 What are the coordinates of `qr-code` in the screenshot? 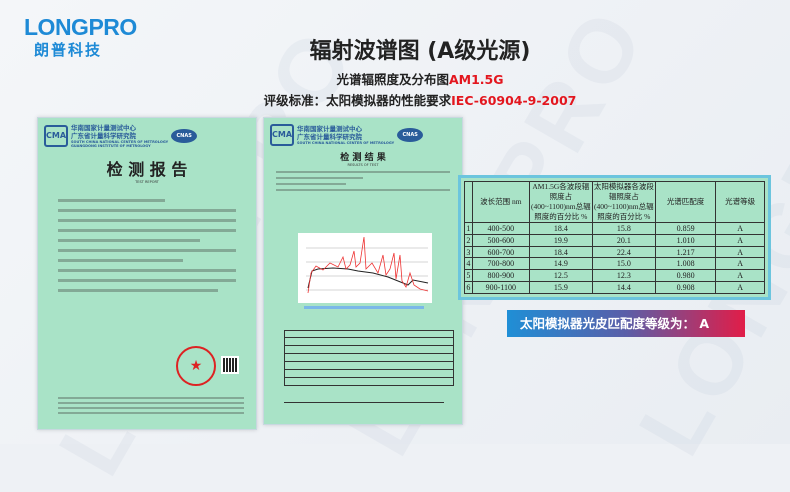 It's located at (230, 365).